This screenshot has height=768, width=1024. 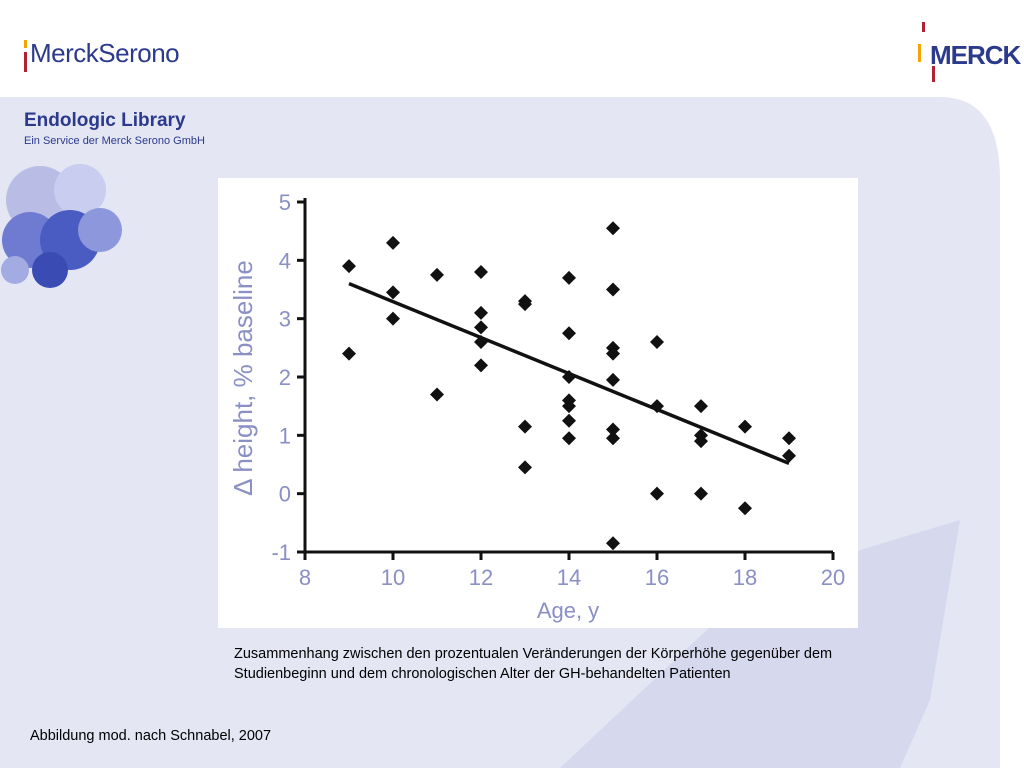 What do you see at coordinates (393, 577) in the screenshot?
I see `x-tick-label: 10` at bounding box center [393, 577].